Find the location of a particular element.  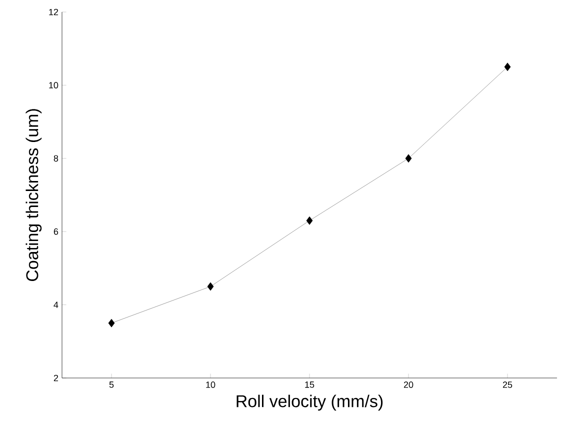

x-axis-title: Roll velocity (mm/s) is located at coordinates (309, 402).